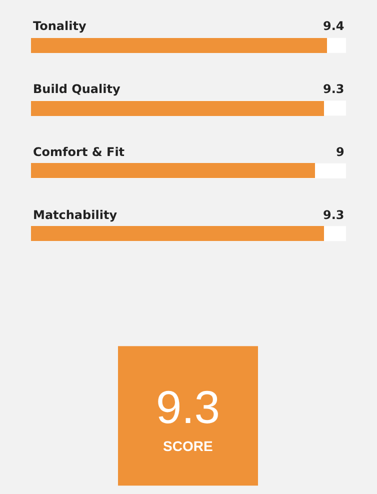  What do you see at coordinates (75, 215) in the screenshot?
I see `y-tick-label: Matchability` at bounding box center [75, 215].